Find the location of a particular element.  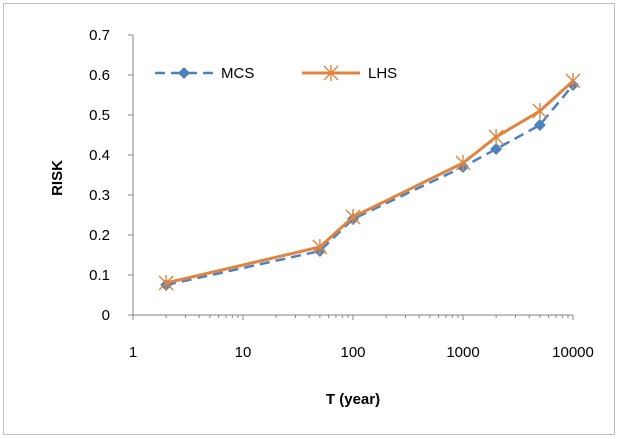

x-axis-title: T (year) is located at coordinates (353, 399).